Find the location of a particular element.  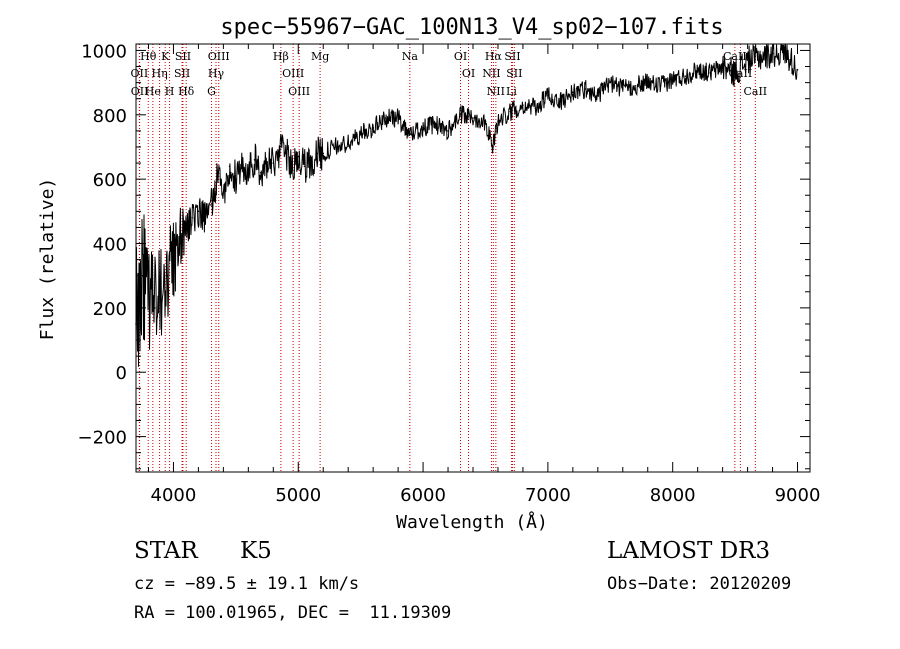

obs-date-label: Obs−Date: 20120209 is located at coordinates (699, 584).